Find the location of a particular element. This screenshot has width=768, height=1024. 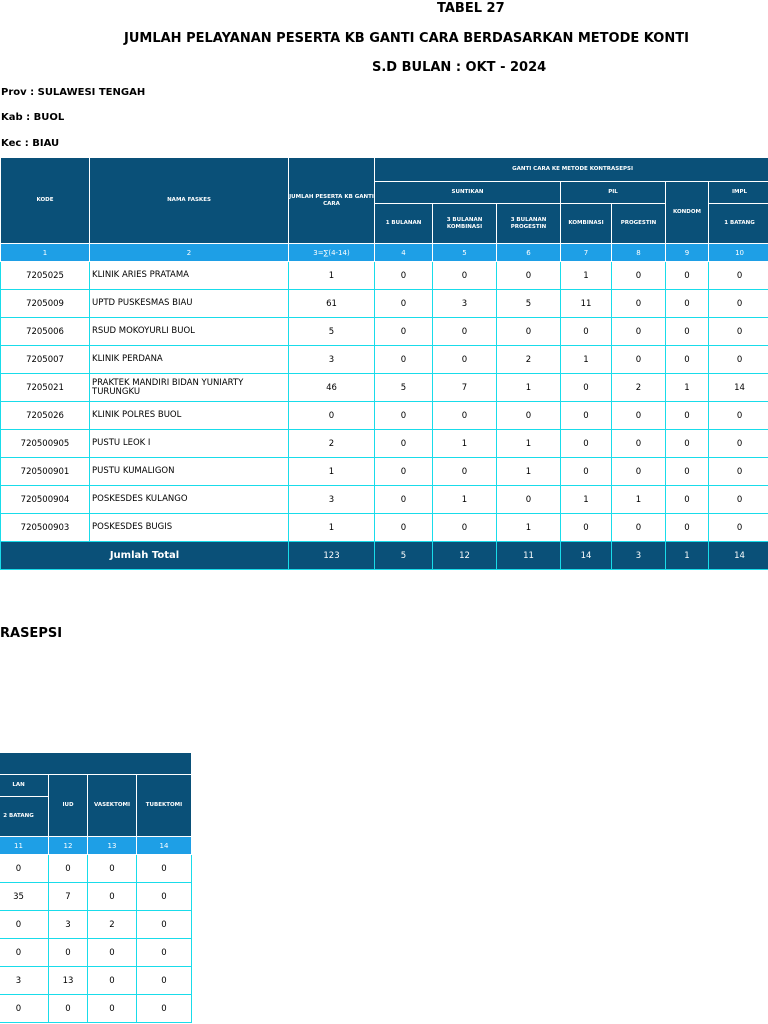

header-implan-continued: LAN is located at coordinates (24, 785).